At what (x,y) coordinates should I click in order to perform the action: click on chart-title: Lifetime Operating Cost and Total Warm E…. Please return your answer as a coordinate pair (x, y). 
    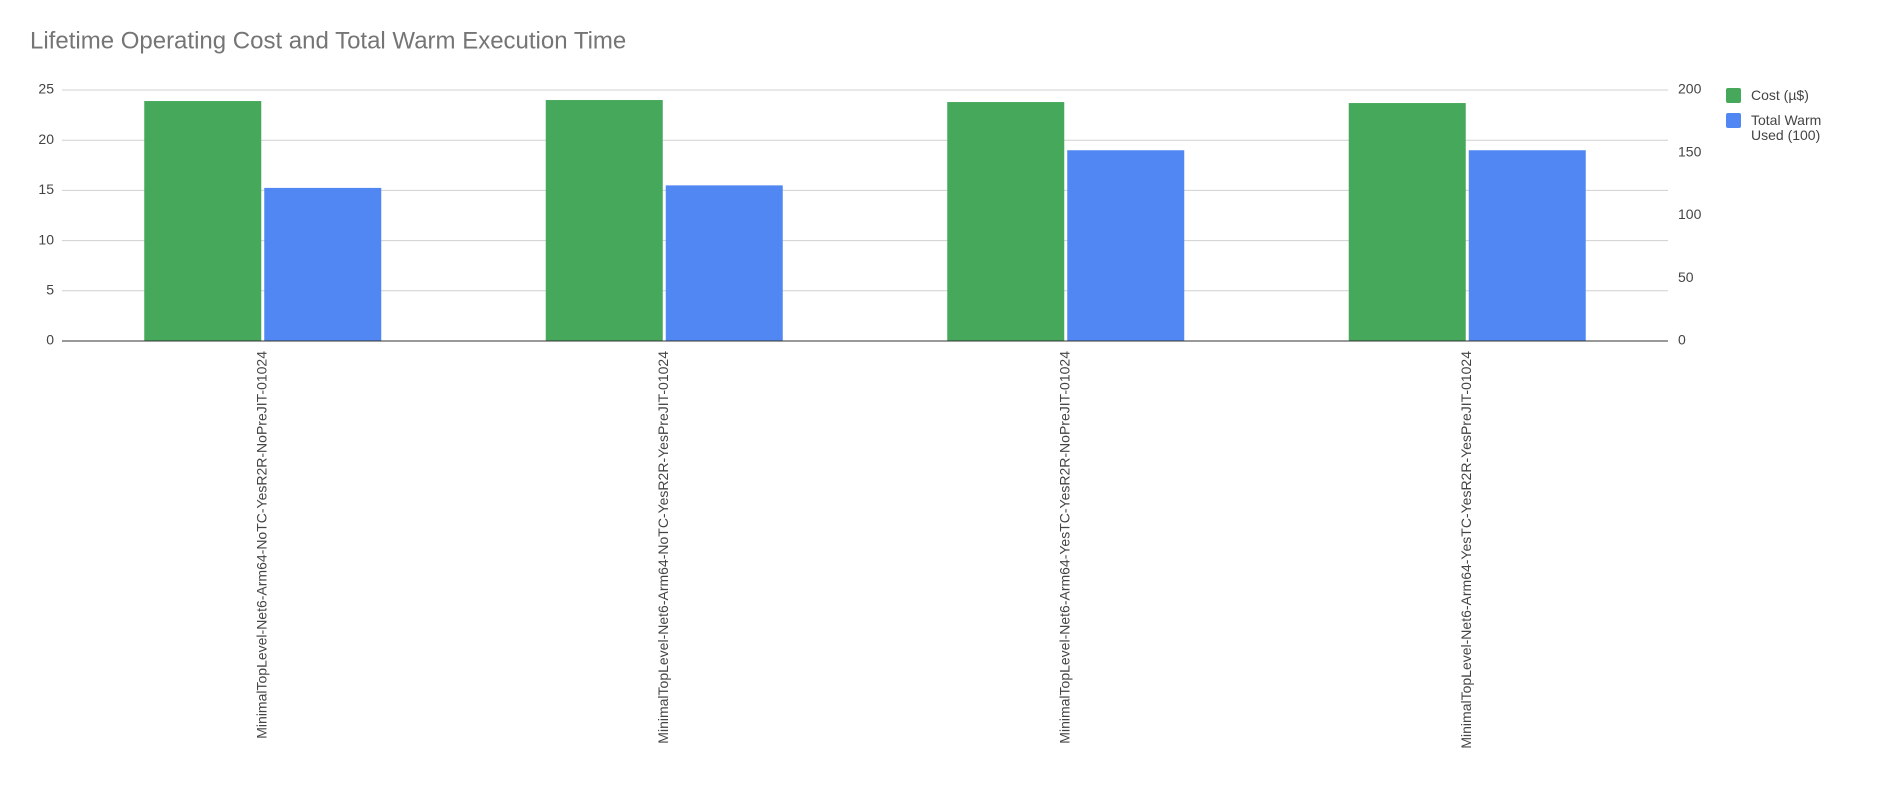
    Looking at the image, I should click on (328, 40).